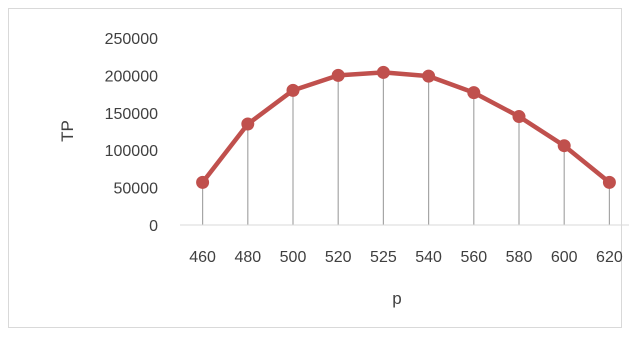 The width and height of the screenshot is (632, 339). I want to click on y-axis-title: TP, so click(67, 131).